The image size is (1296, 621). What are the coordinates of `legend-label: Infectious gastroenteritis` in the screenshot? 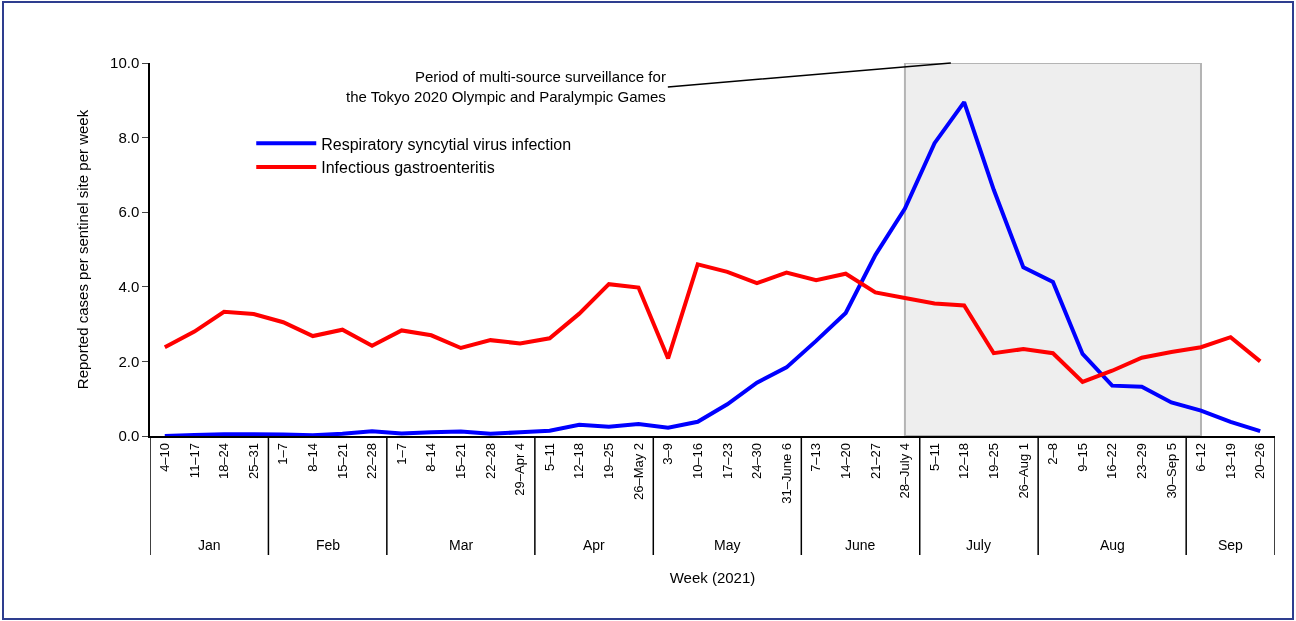 It's located at (408, 168).